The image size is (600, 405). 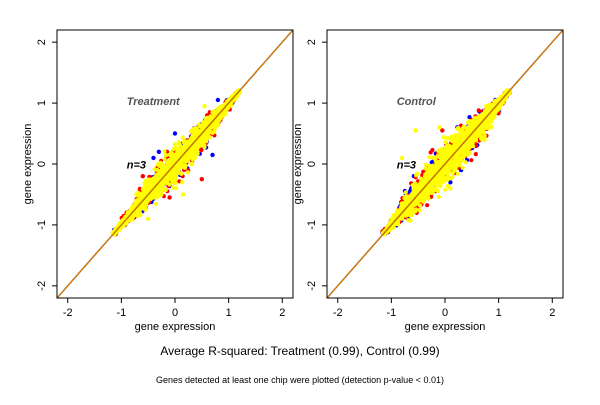 I want to click on x-tick-label: -2, so click(x=68, y=313).